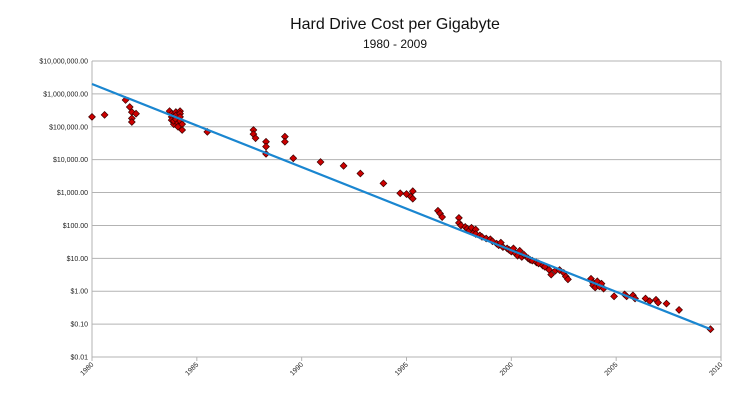  I want to click on x-tick-label: 2005, so click(612, 369).